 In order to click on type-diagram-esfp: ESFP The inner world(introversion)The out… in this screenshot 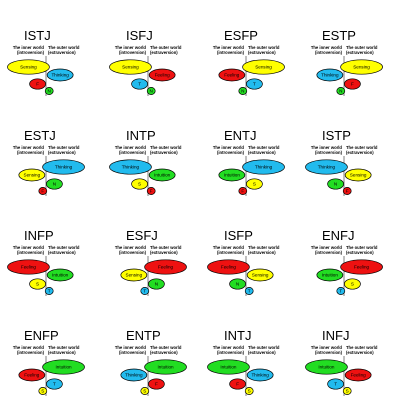, I will do `click(249, 62)`.